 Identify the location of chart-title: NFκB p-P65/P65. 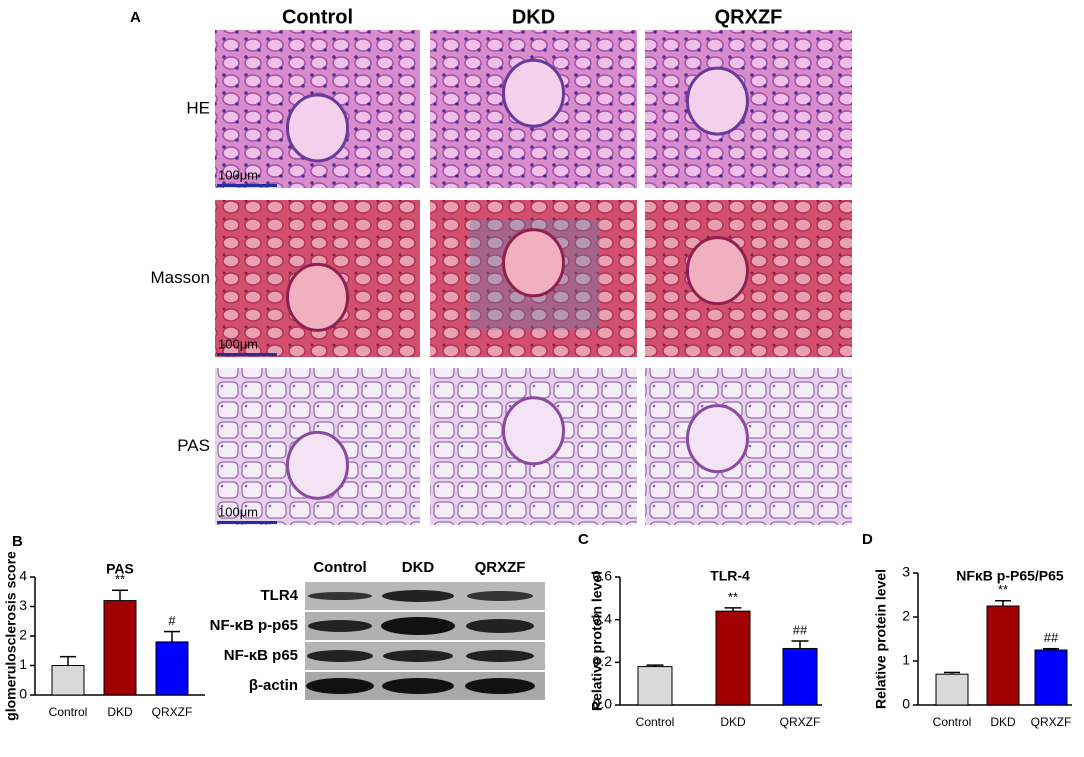
(1010, 576).